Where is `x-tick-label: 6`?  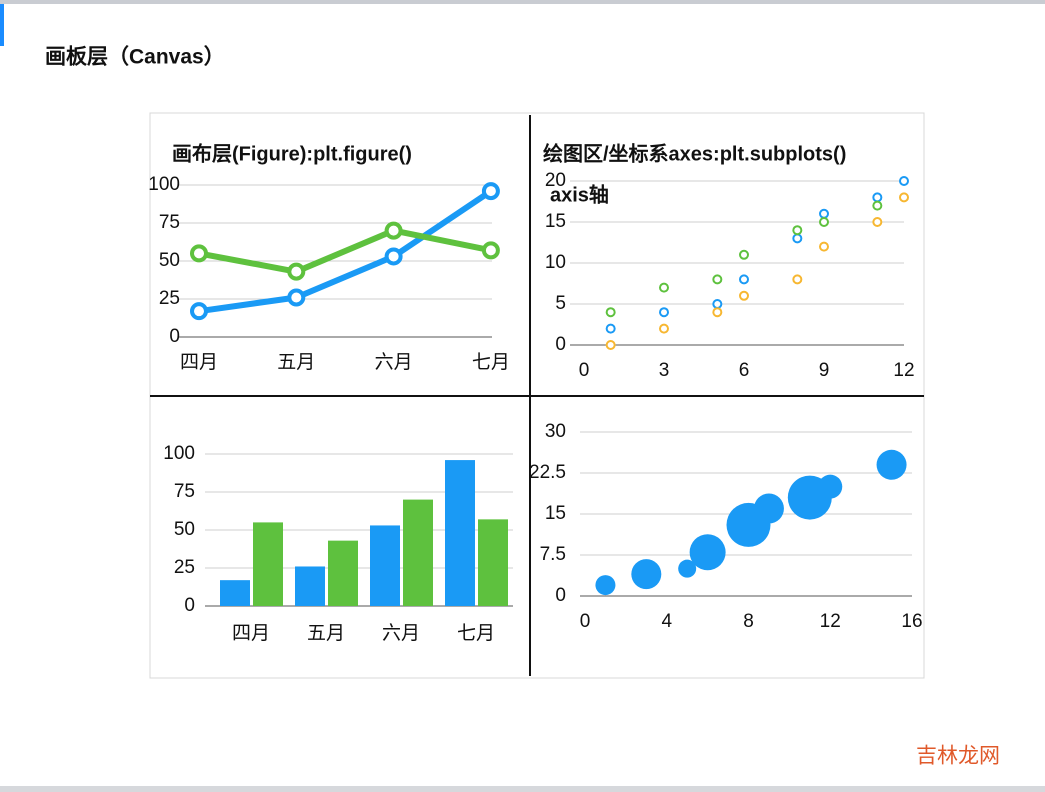 x-tick-label: 6 is located at coordinates (744, 370).